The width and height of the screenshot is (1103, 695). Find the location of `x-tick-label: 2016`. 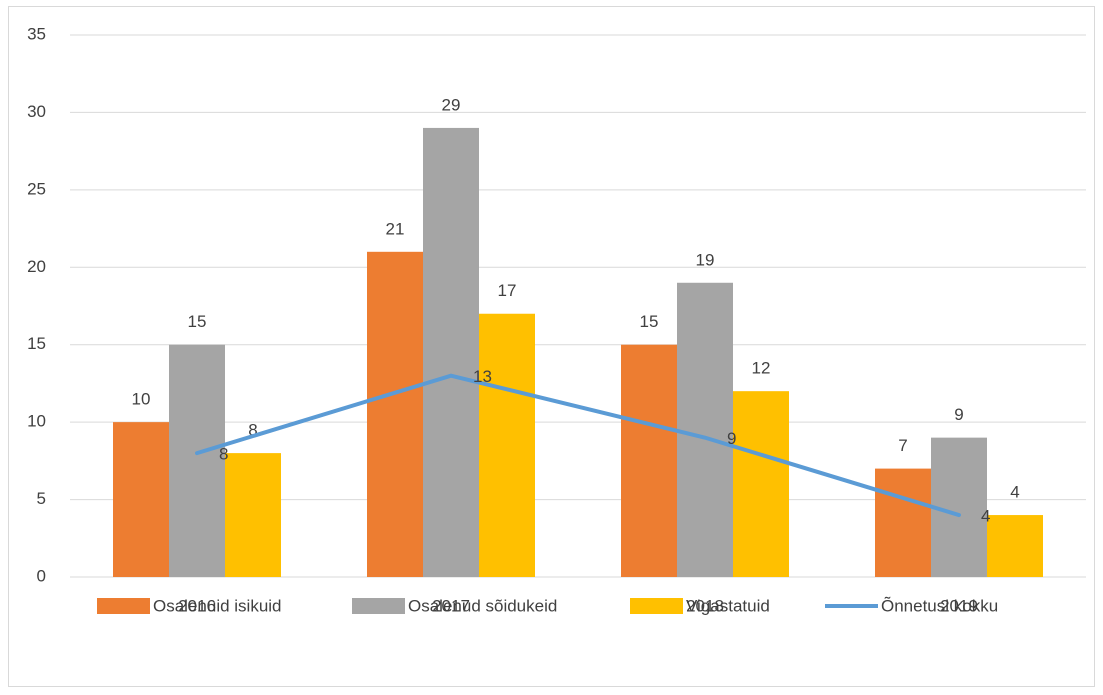

x-tick-label: 2016 is located at coordinates (197, 605).